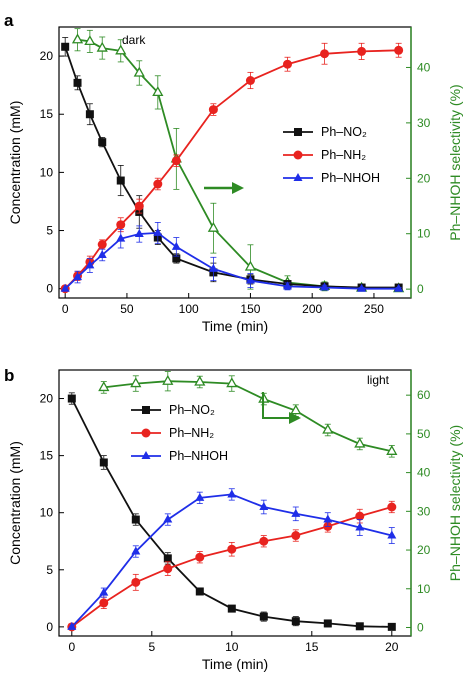 Image resolution: width=469 pixels, height=692 pixels. What do you see at coordinates (224, 188) in the screenshot?
I see `right-axis-arrow` at bounding box center [224, 188].